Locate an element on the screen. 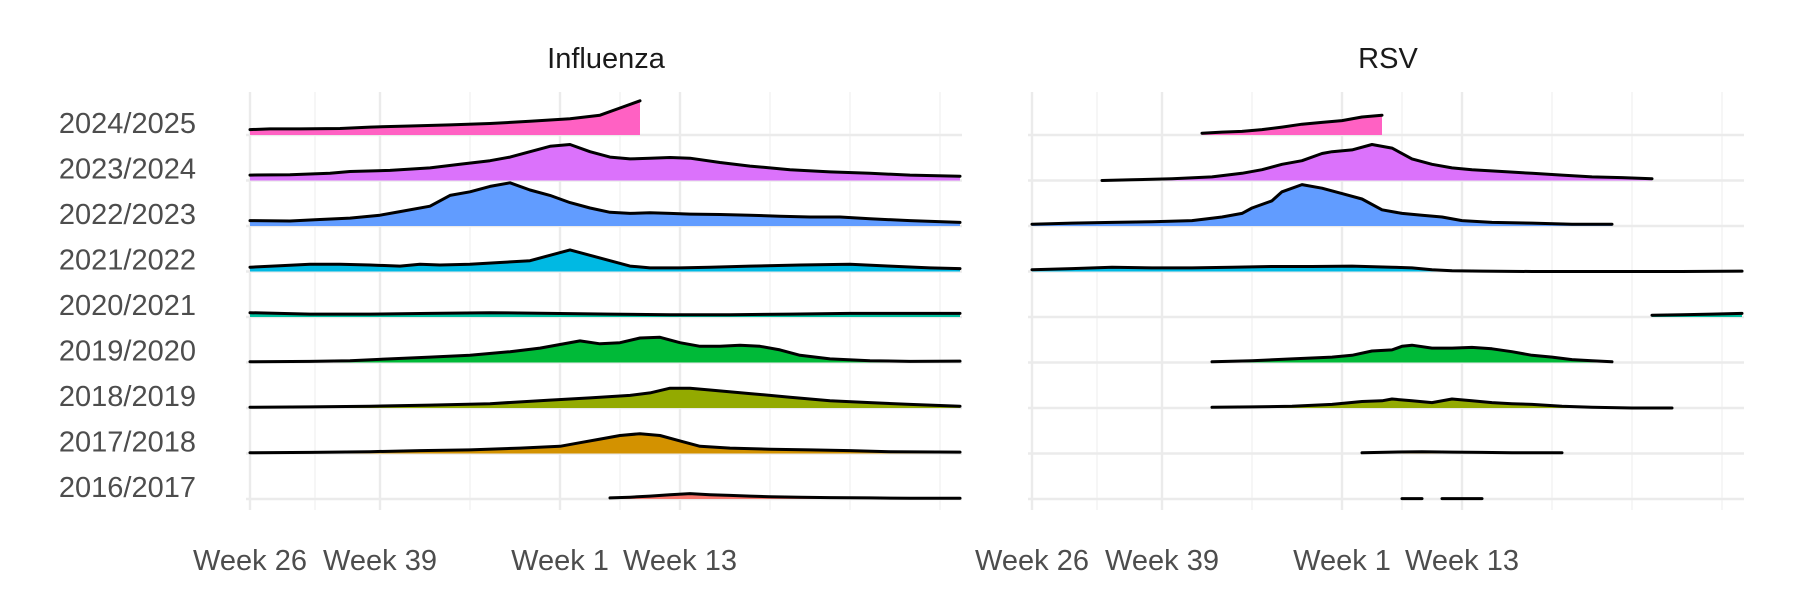  y-tick-label: 2016/2017 is located at coordinates (127, 488).